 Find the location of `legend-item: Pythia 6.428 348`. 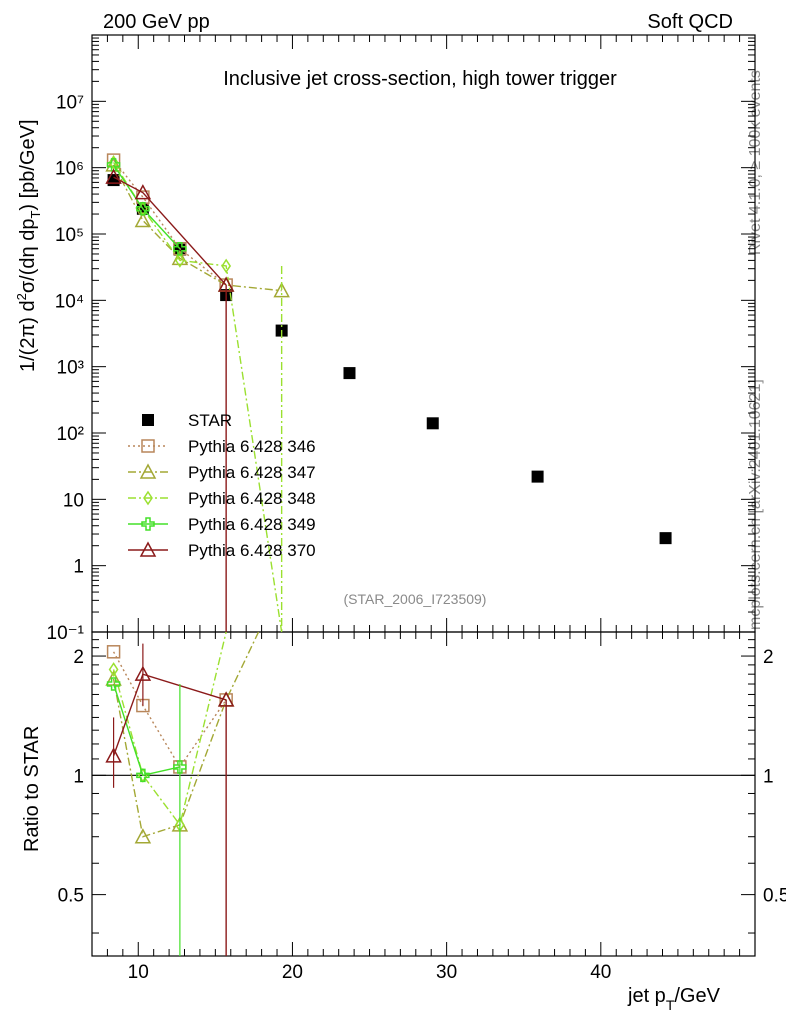

legend-item: Pythia 6.428 348 is located at coordinates (222, 498).